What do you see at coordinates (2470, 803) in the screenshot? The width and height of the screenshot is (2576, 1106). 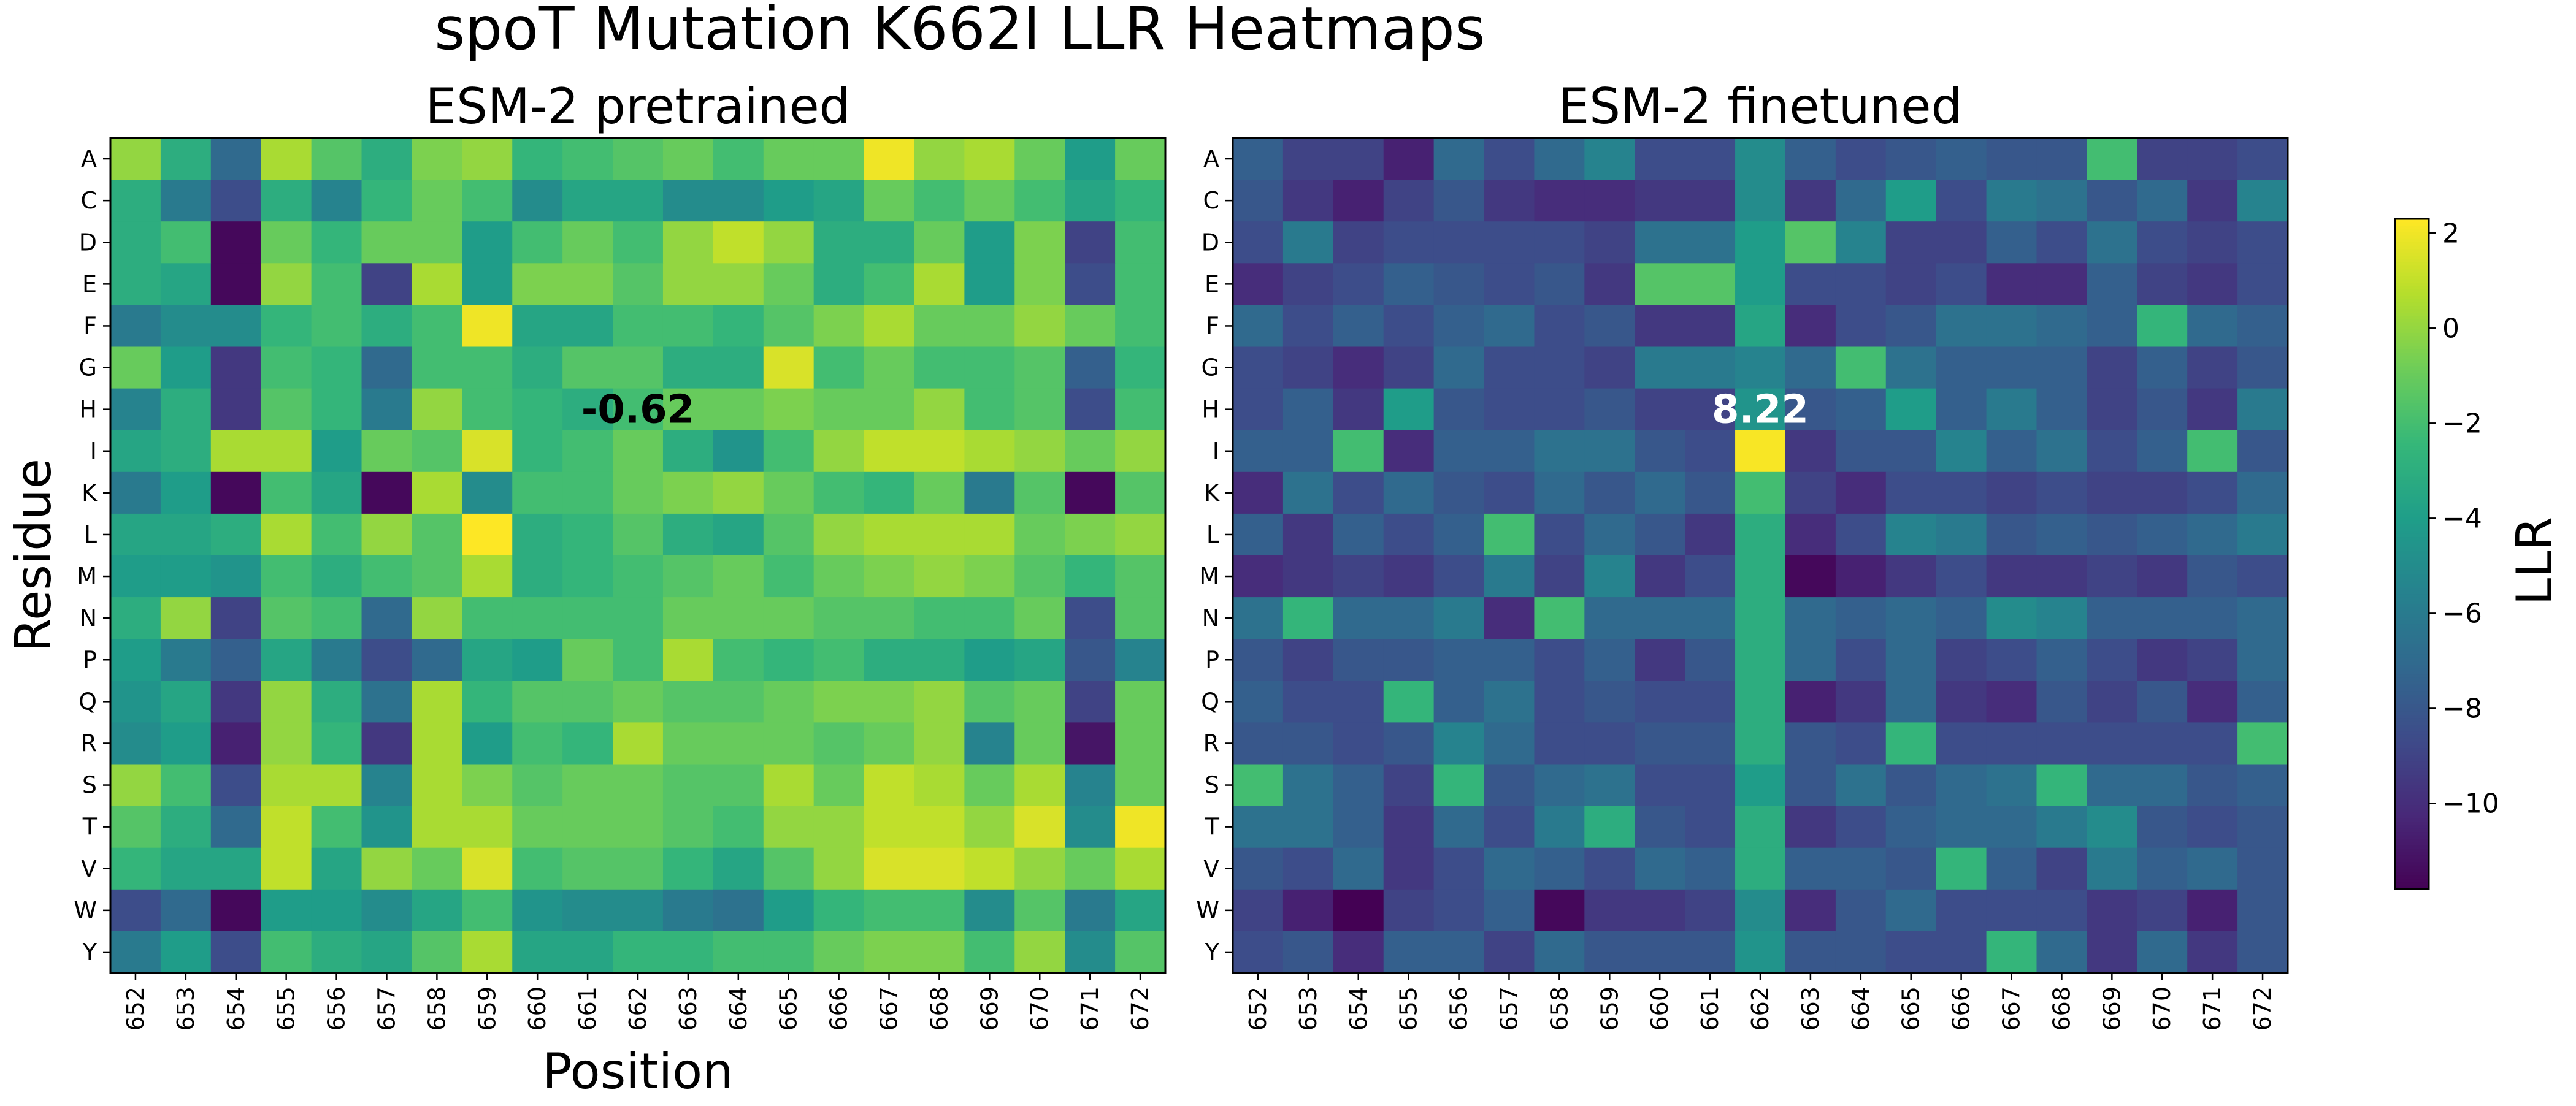 I see `colorbar-tick-label: −10` at bounding box center [2470, 803].